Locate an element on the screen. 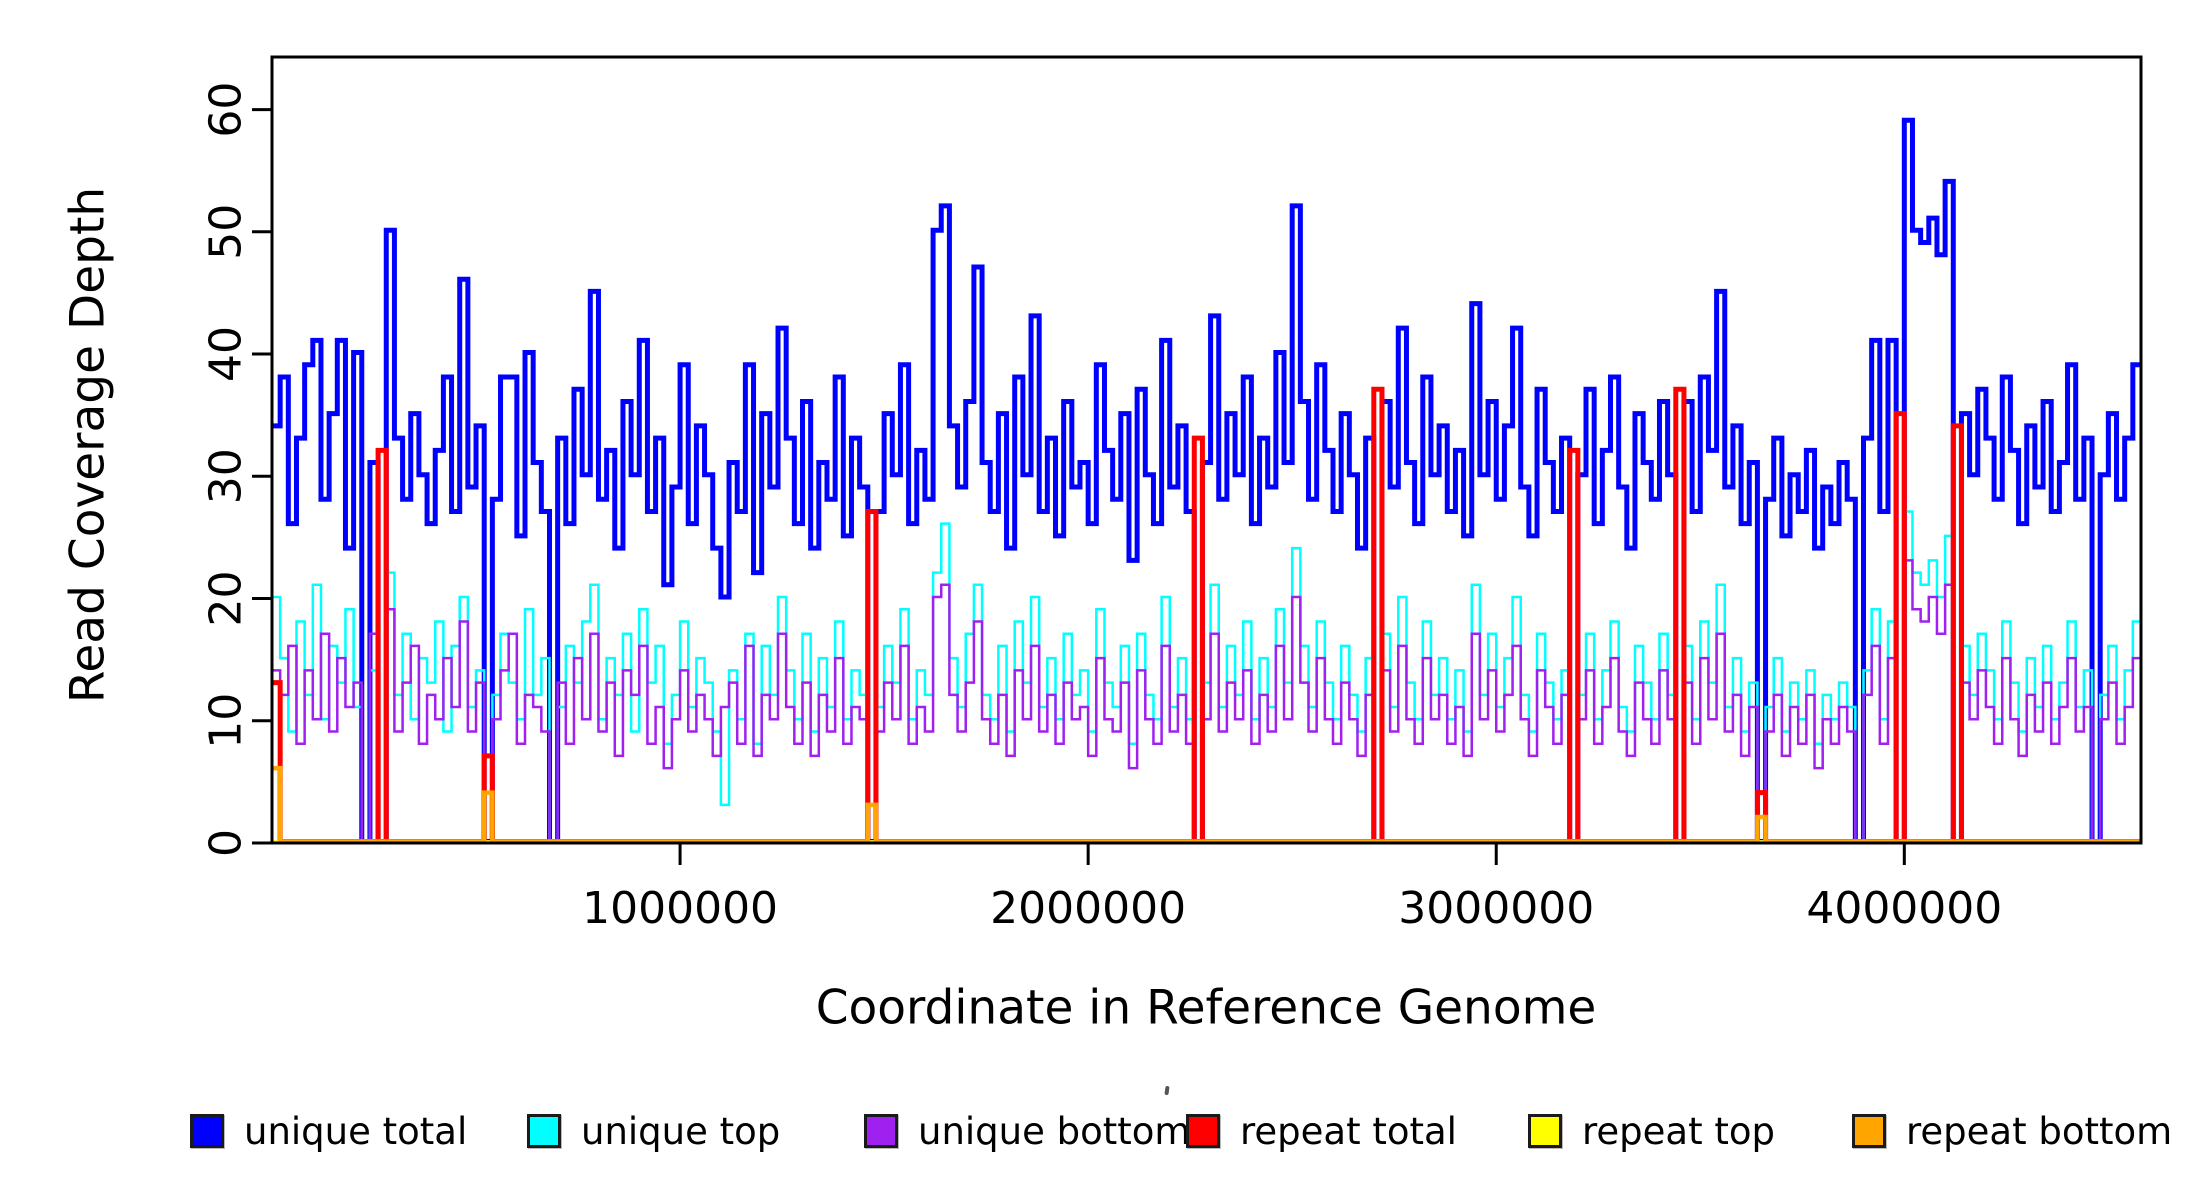  x-tick-label: 3000000 is located at coordinates (1496, 908).